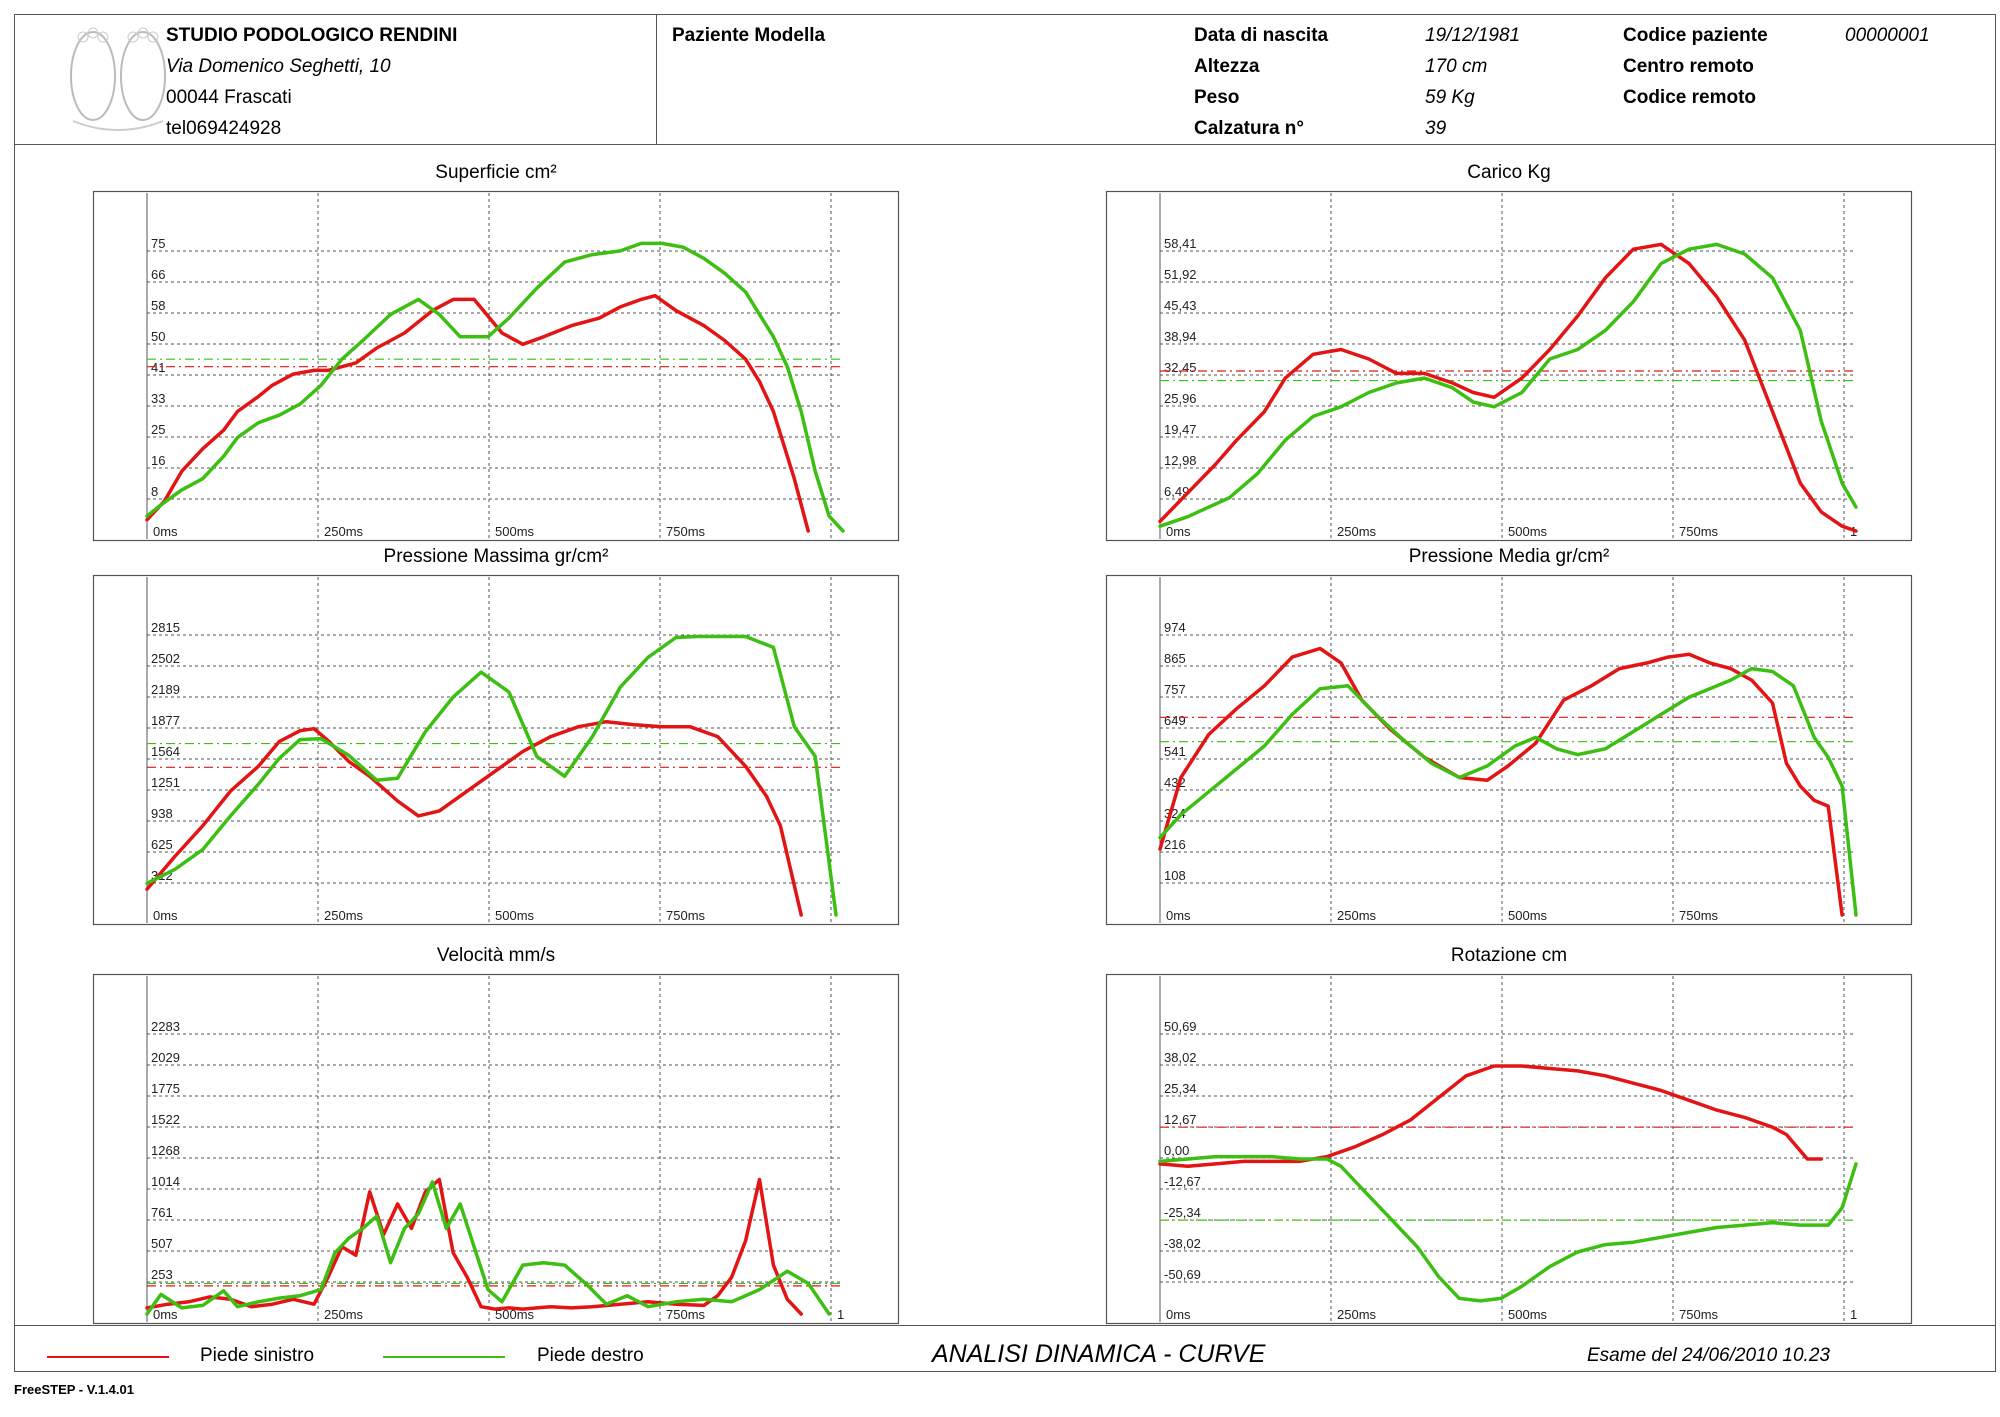 The height and width of the screenshot is (1417, 2000). What do you see at coordinates (165, 1119) in the screenshot?
I see `y-tick-label: 1522` at bounding box center [165, 1119].